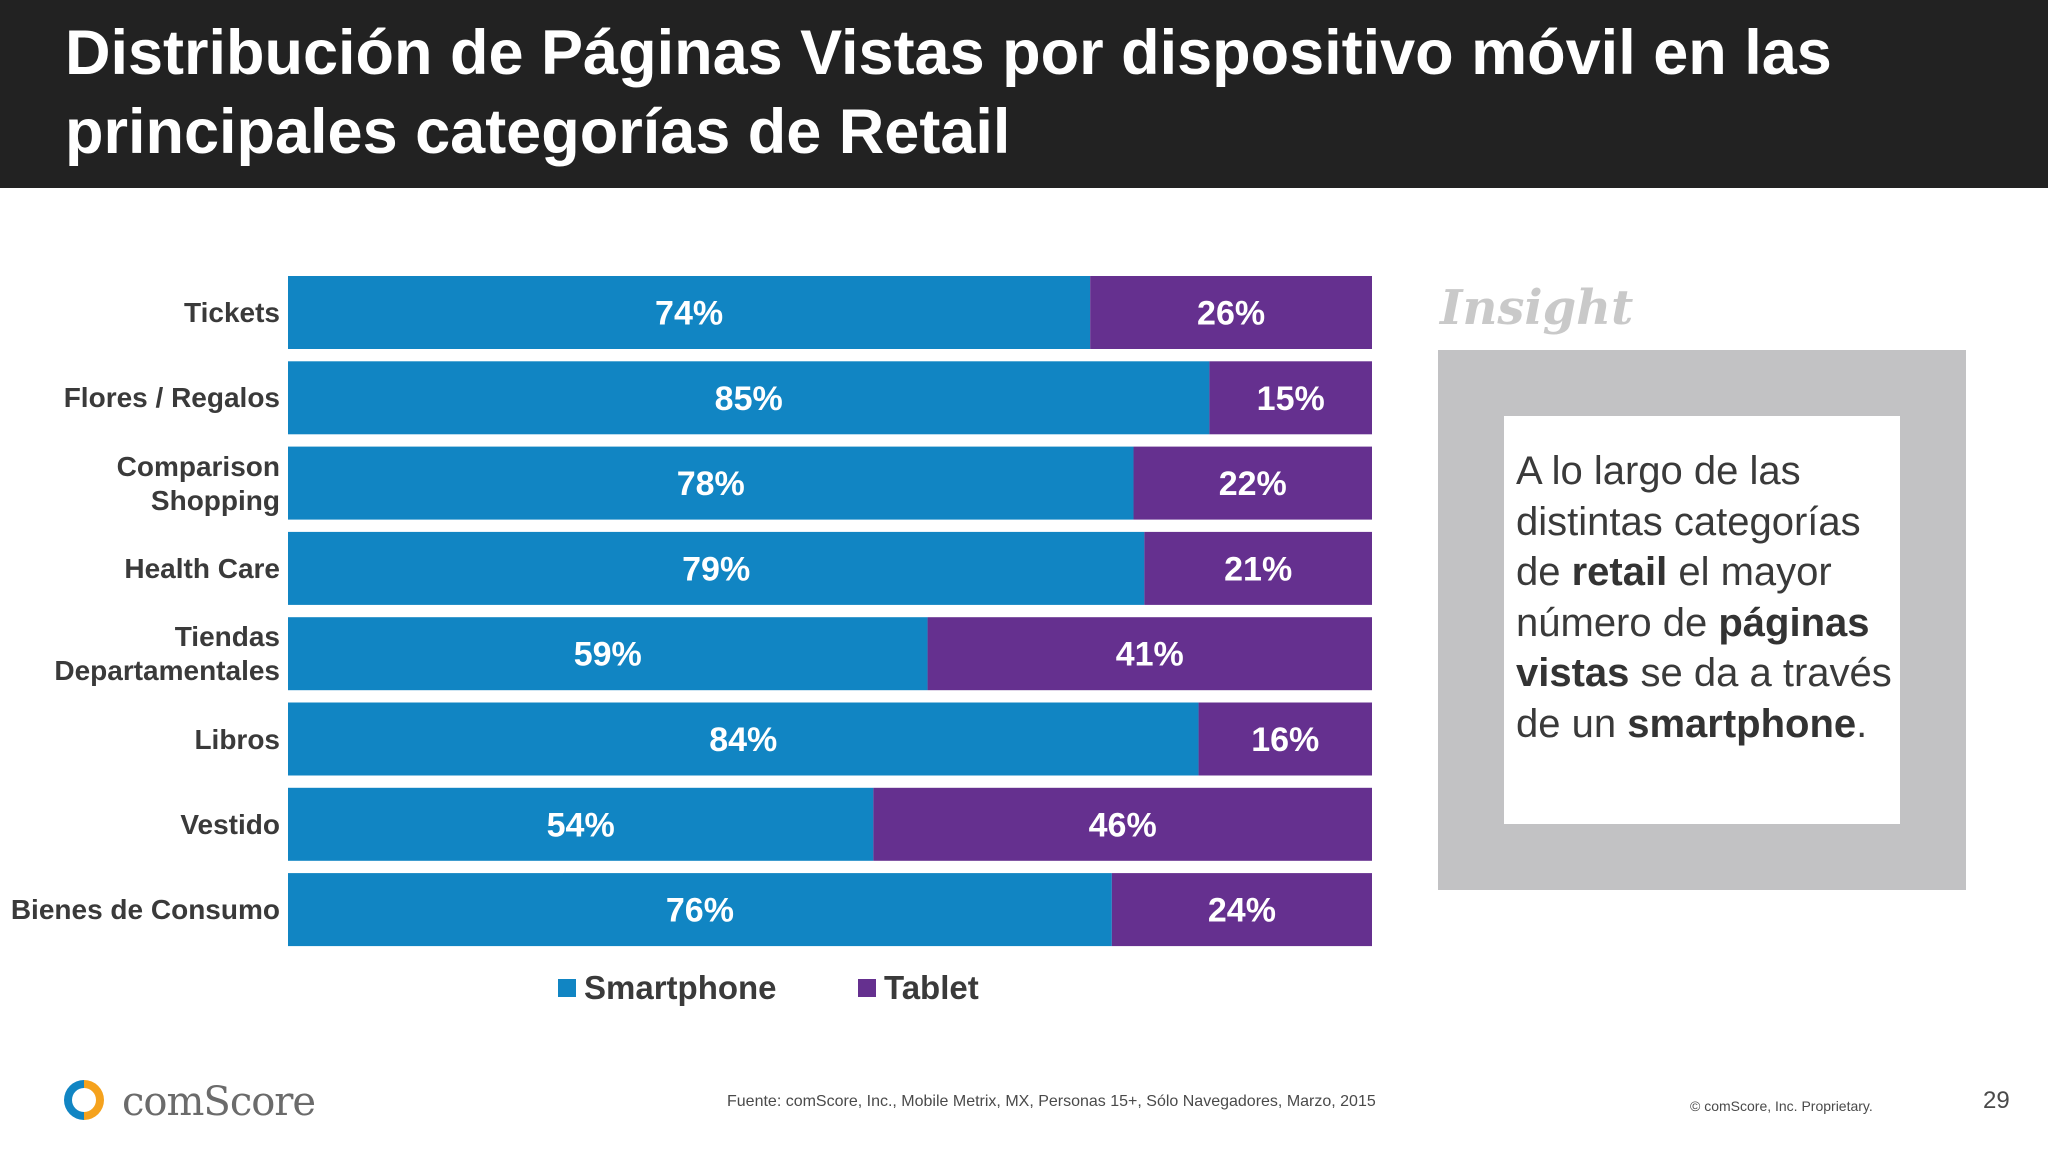 Image resolution: width=2048 pixels, height=1152 pixels. Describe the element at coordinates (749, 399) in the screenshot. I see `data-label-smartphone-1: 85%` at that location.